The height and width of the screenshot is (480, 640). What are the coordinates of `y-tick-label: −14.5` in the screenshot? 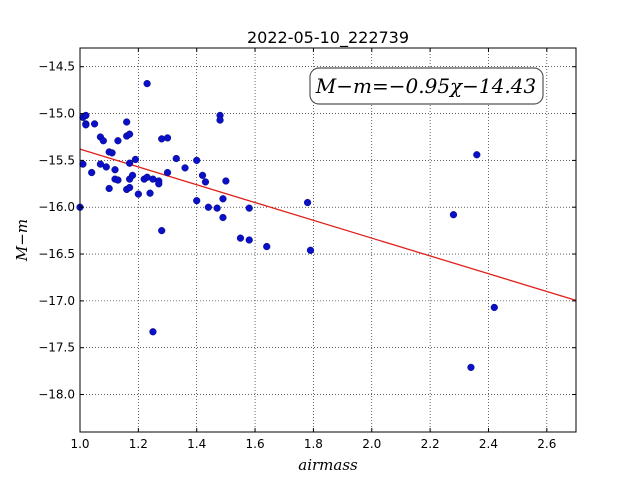 It's located at (56, 67).